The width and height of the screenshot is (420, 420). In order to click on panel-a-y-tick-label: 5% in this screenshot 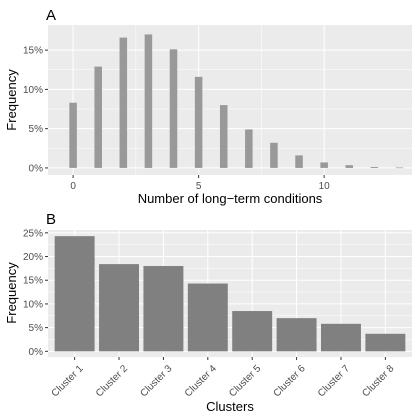, I will do `click(36, 129)`.